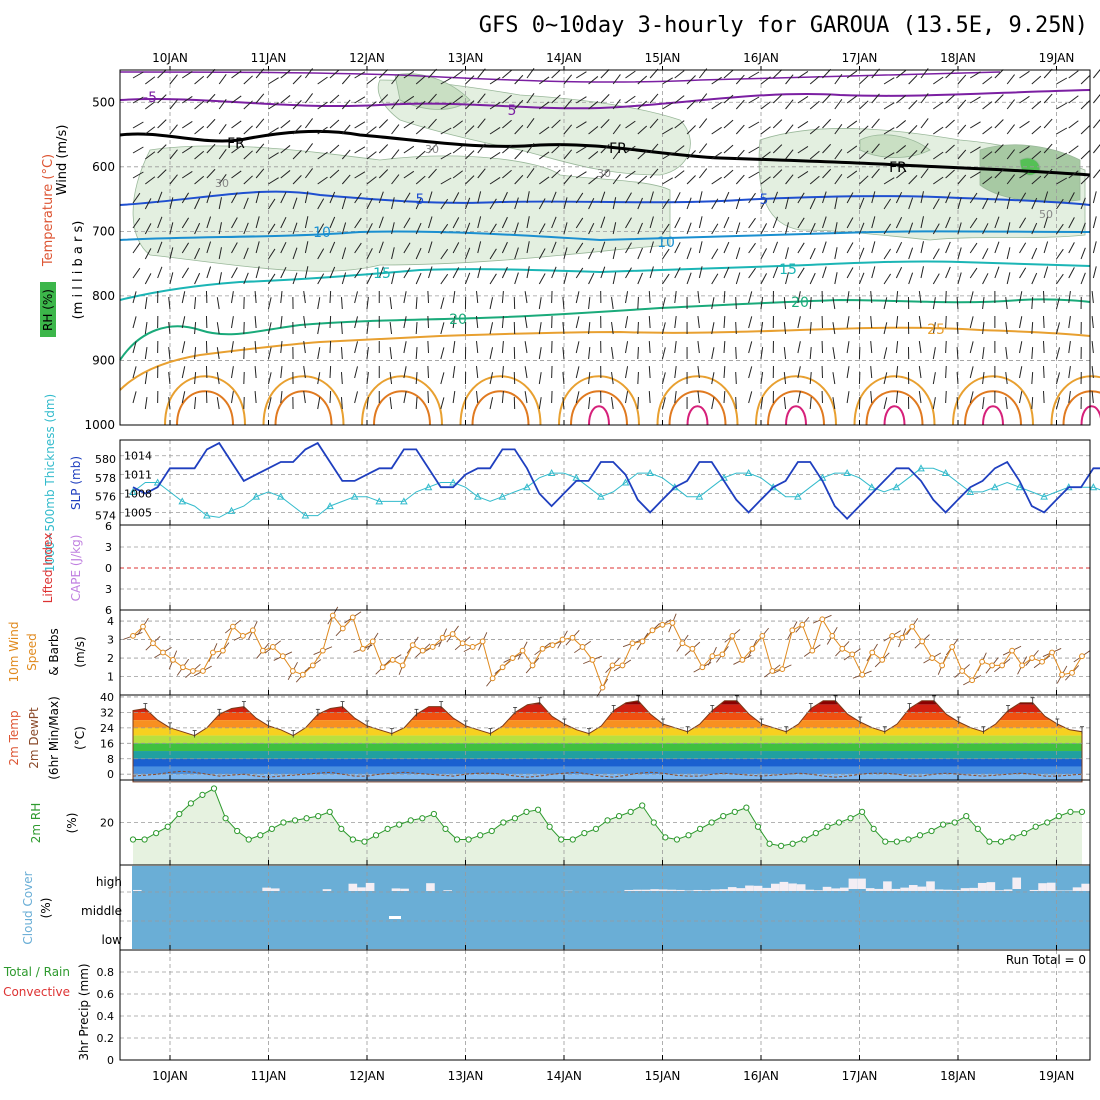  Describe the element at coordinates (605, 99) in the screenshot. I see `temperature-contour` at that location.